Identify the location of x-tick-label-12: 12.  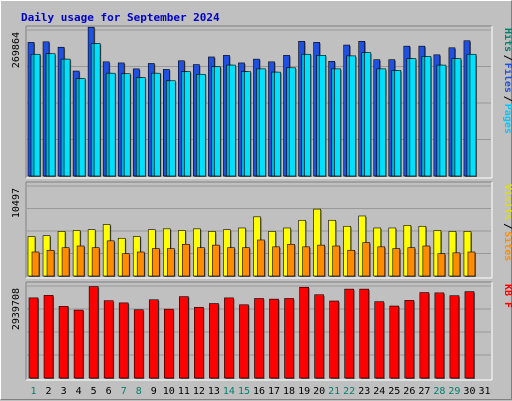
(199, 391).